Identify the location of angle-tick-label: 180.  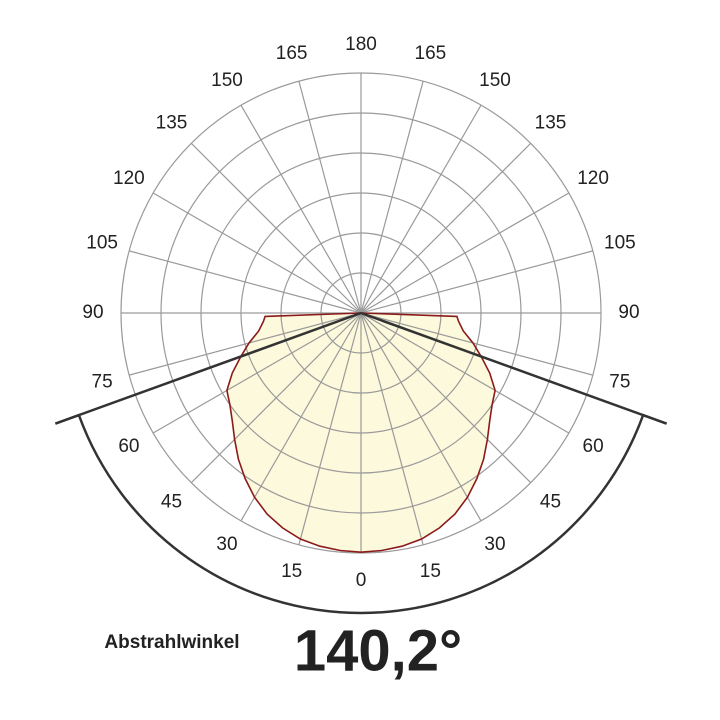
(361, 44).